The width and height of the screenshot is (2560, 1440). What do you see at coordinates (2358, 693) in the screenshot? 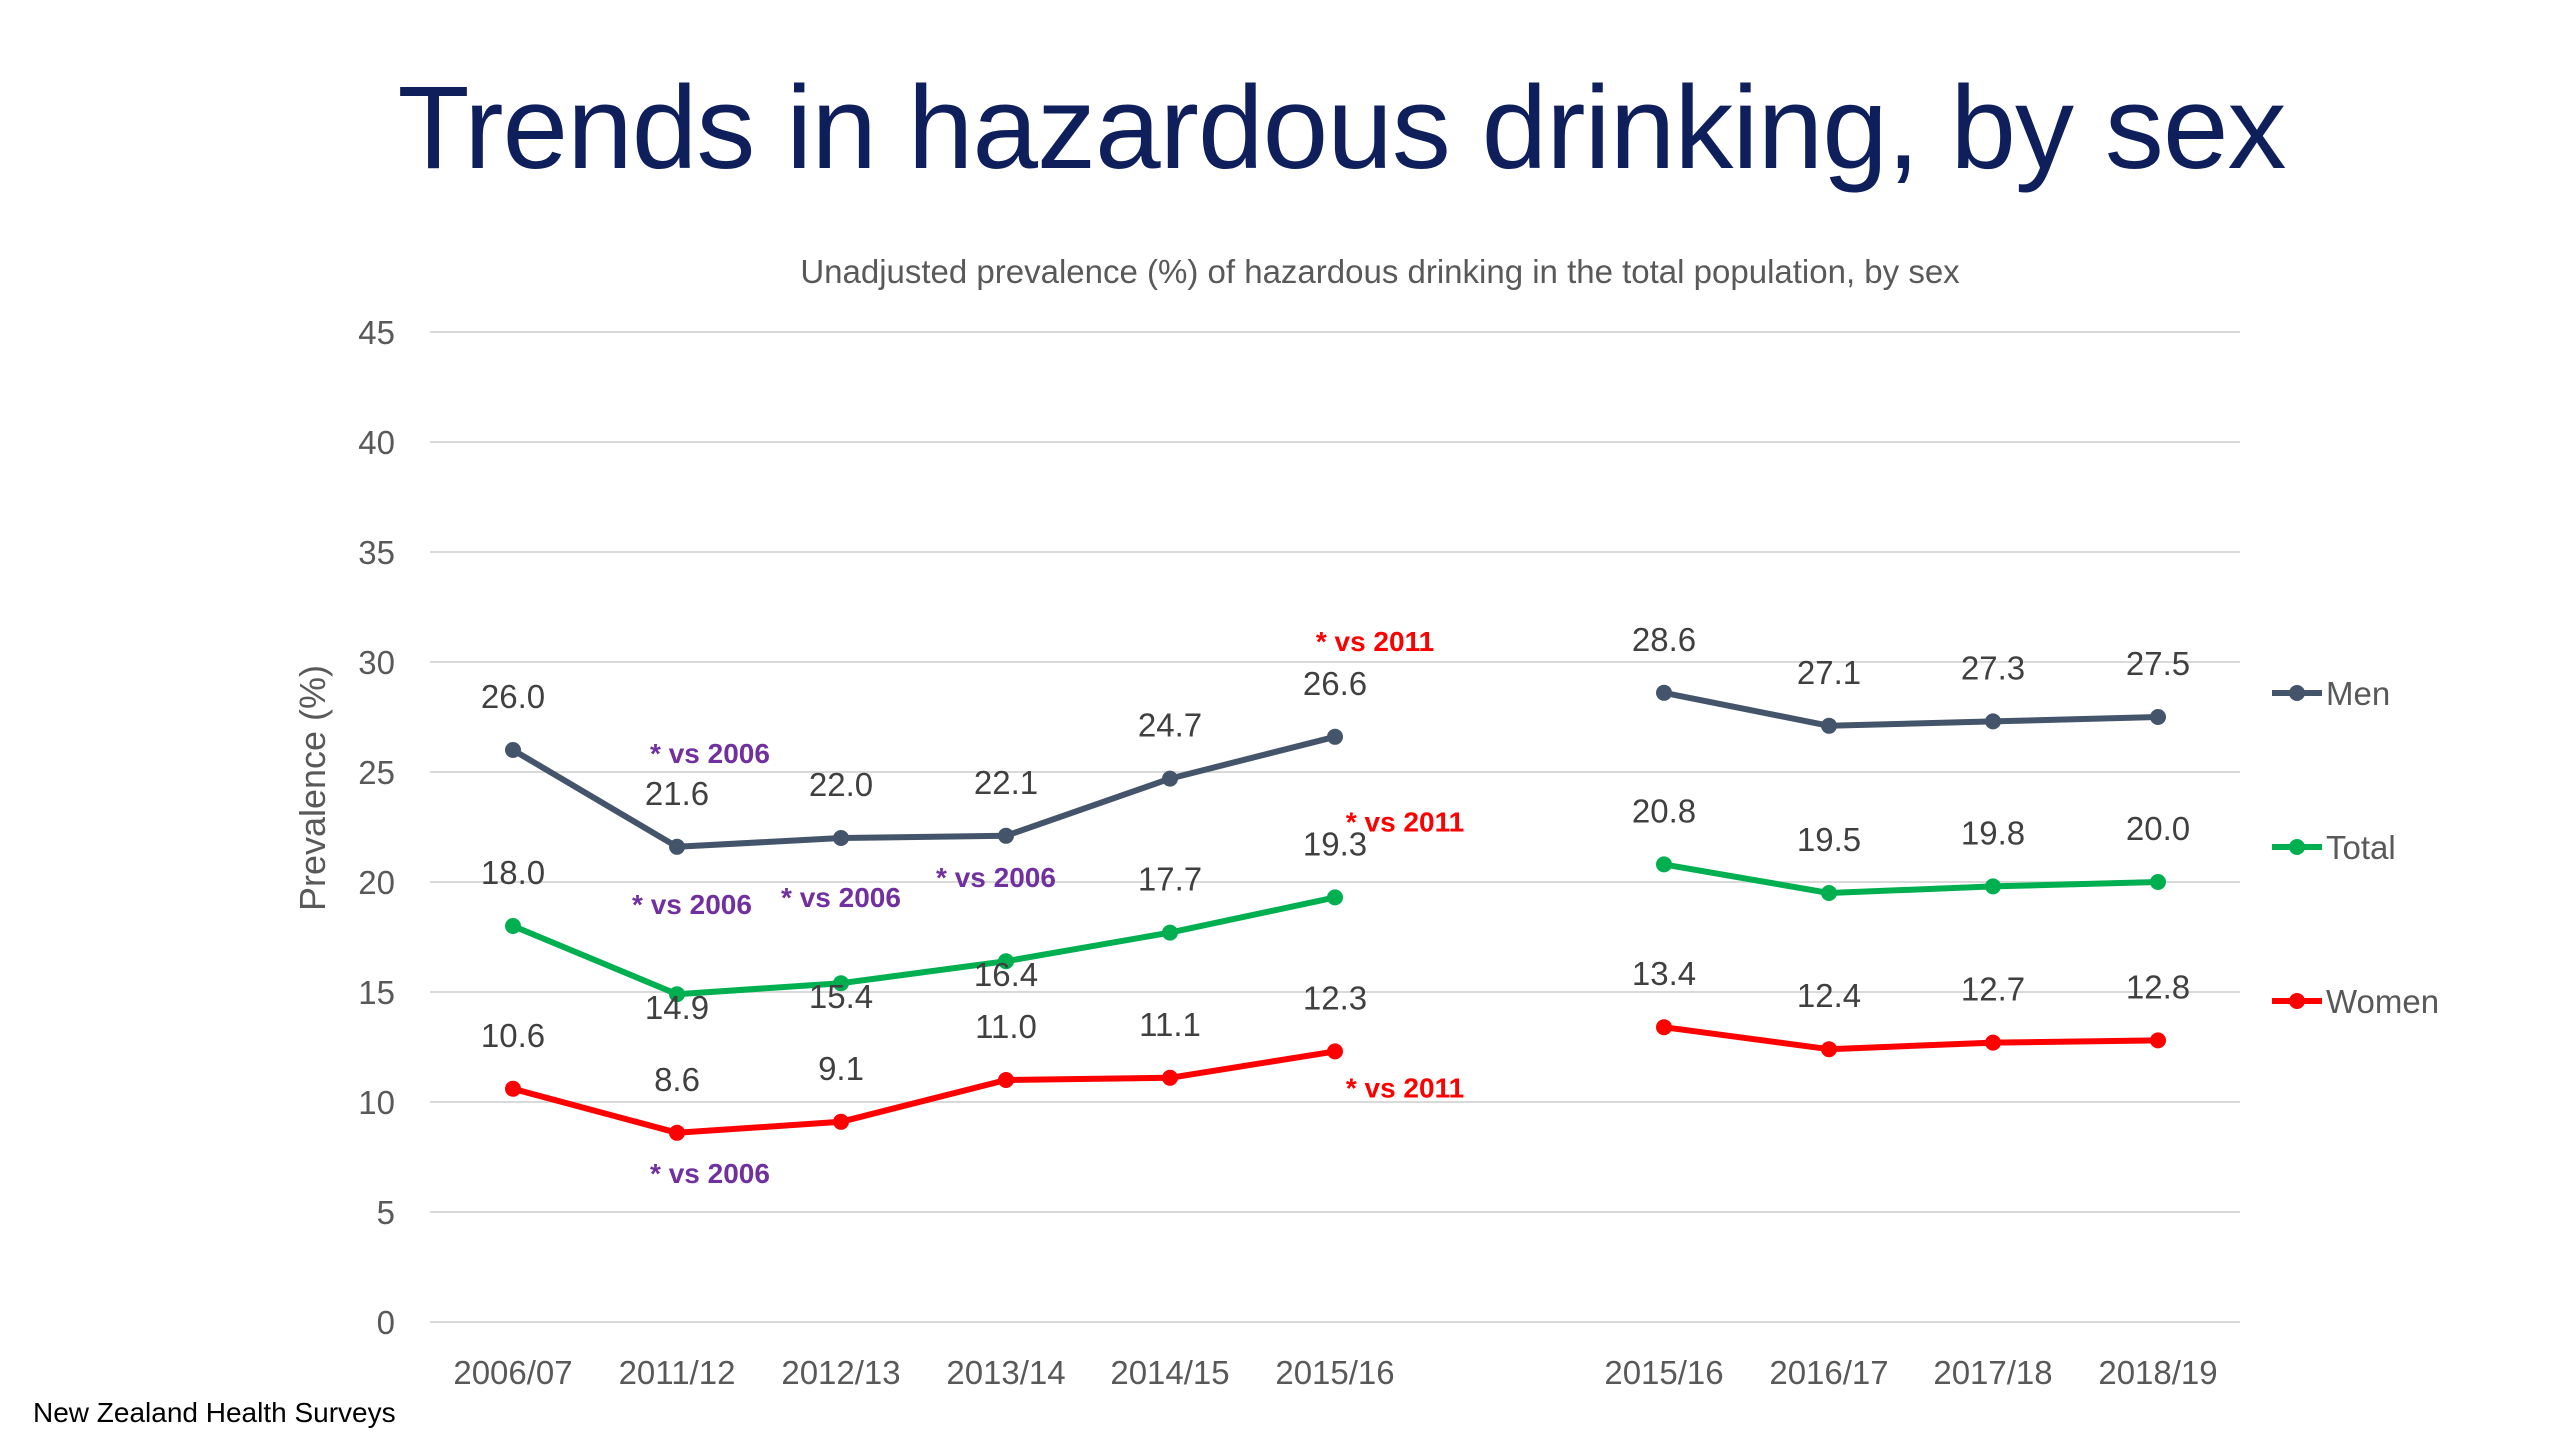
I see `legend-label-men: Men` at bounding box center [2358, 693].